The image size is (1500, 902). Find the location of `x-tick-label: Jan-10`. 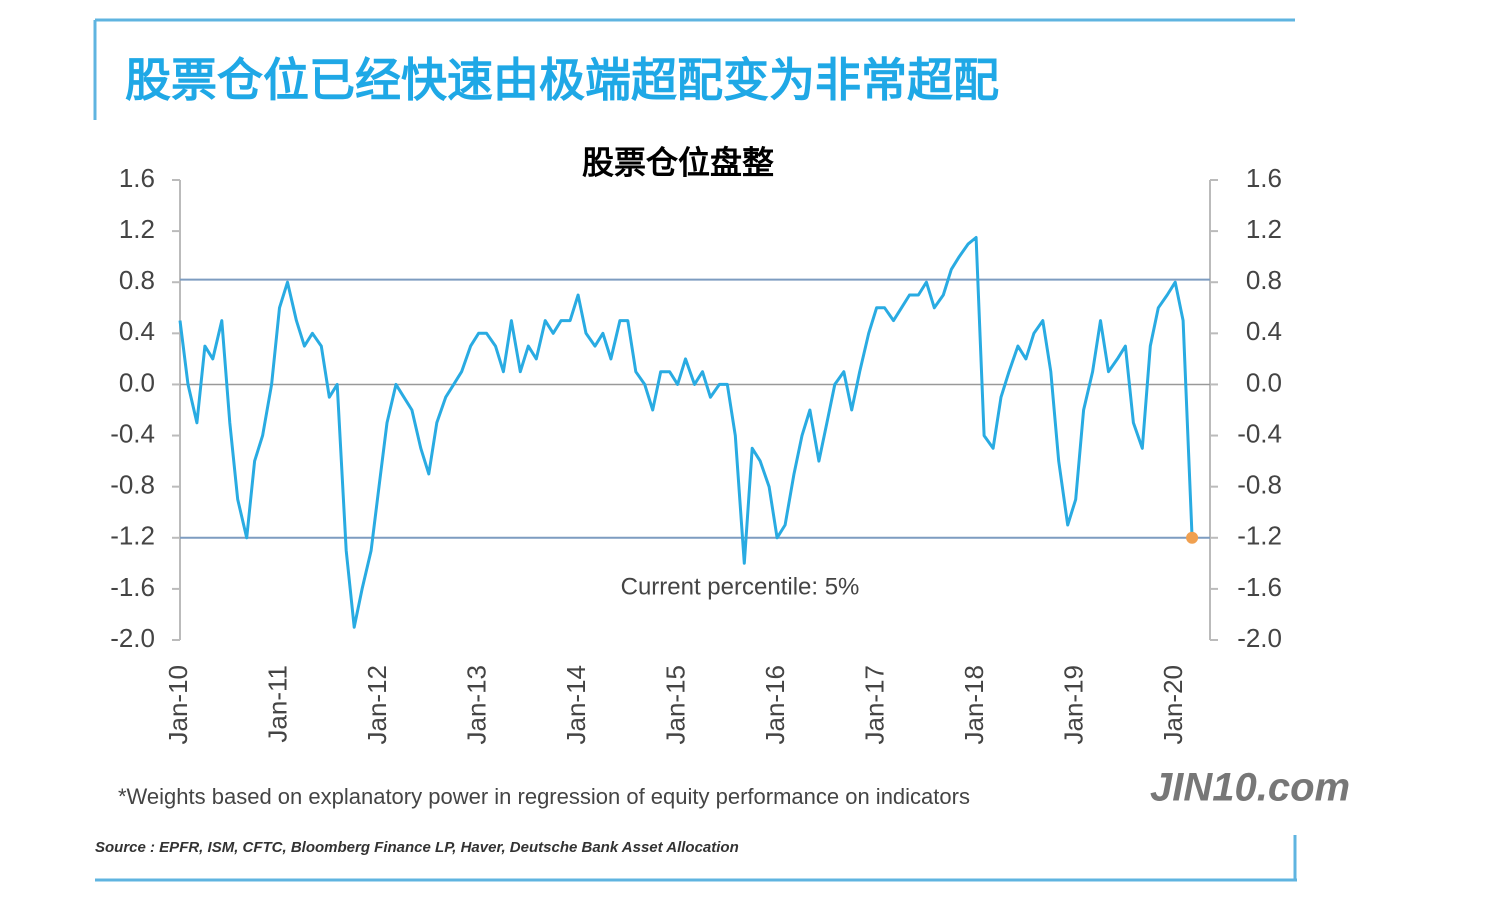

x-tick-label: Jan-10 is located at coordinates (178, 705).